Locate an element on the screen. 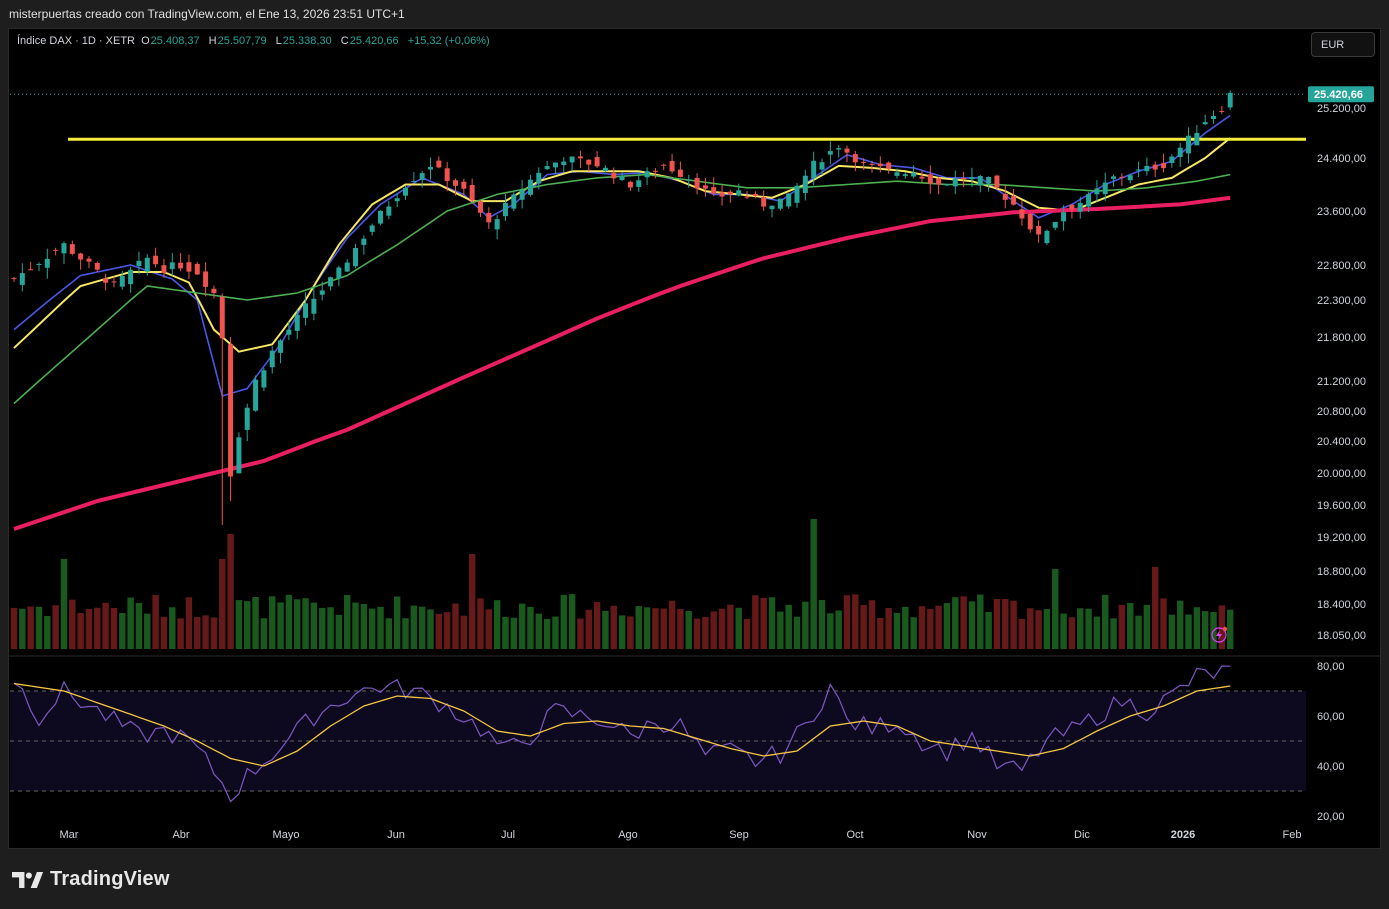 Image resolution: width=1389 pixels, height=909 pixels. price-tick-label: 22.800,00 is located at coordinates (1341, 266).